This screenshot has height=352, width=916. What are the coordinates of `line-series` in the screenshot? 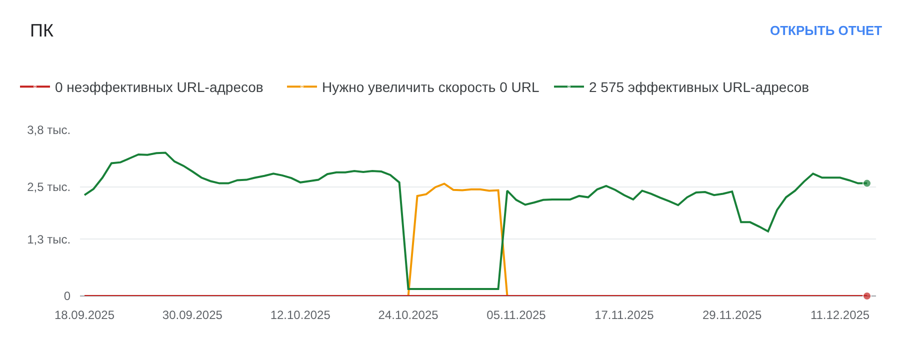 It's located at (457, 239).